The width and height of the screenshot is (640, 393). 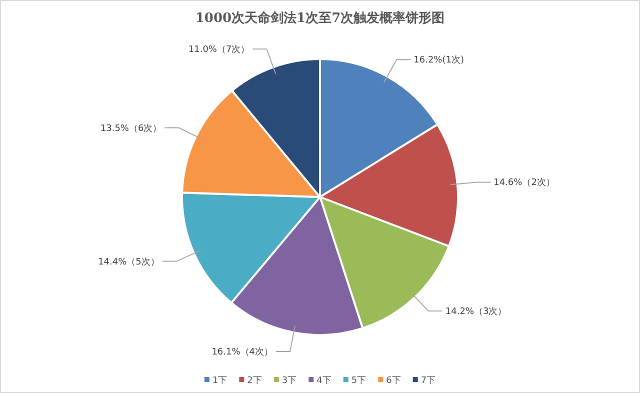 What do you see at coordinates (131, 128) in the screenshot?
I see `data-label: 13.5%（6次）` at bounding box center [131, 128].